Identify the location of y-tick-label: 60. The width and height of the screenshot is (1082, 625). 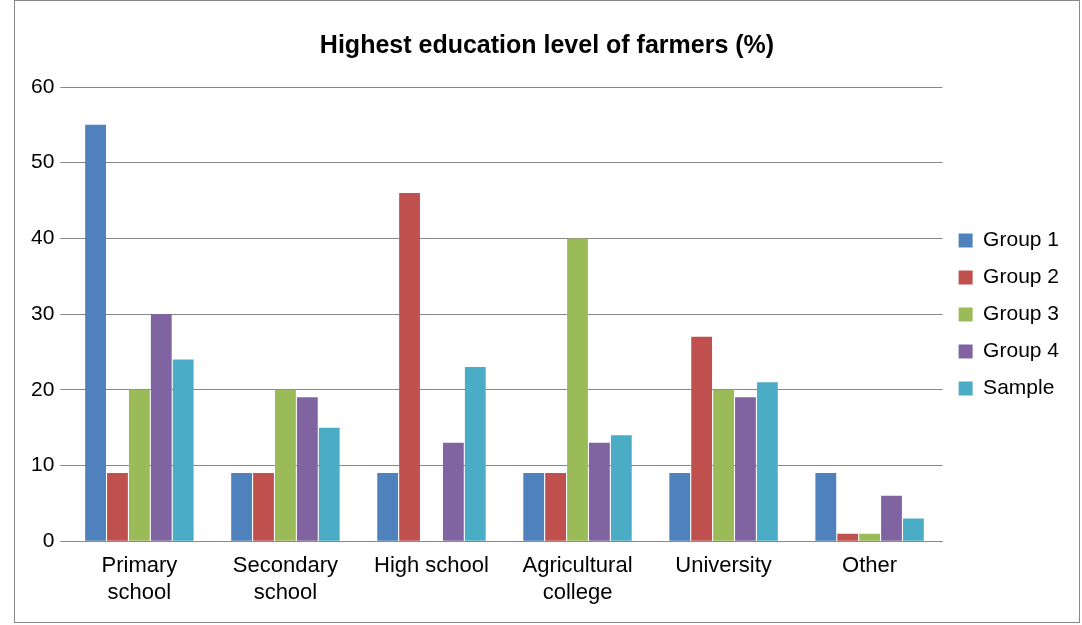
(43, 85).